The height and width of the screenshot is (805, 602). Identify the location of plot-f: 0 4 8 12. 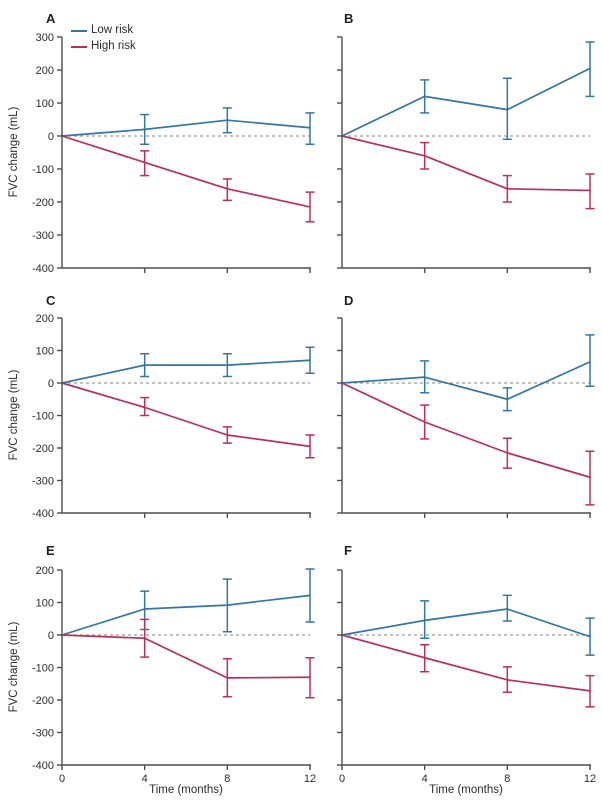
(466, 677).